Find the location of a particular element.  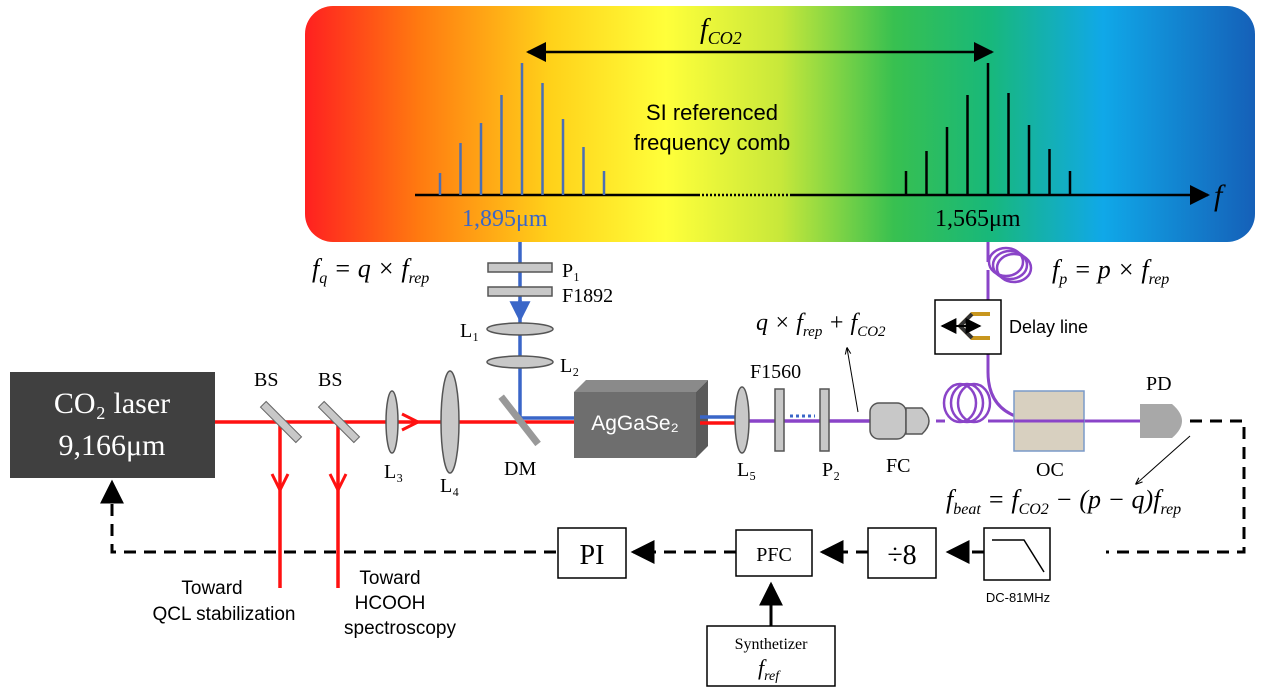

lens-l5 is located at coordinates (742, 420).